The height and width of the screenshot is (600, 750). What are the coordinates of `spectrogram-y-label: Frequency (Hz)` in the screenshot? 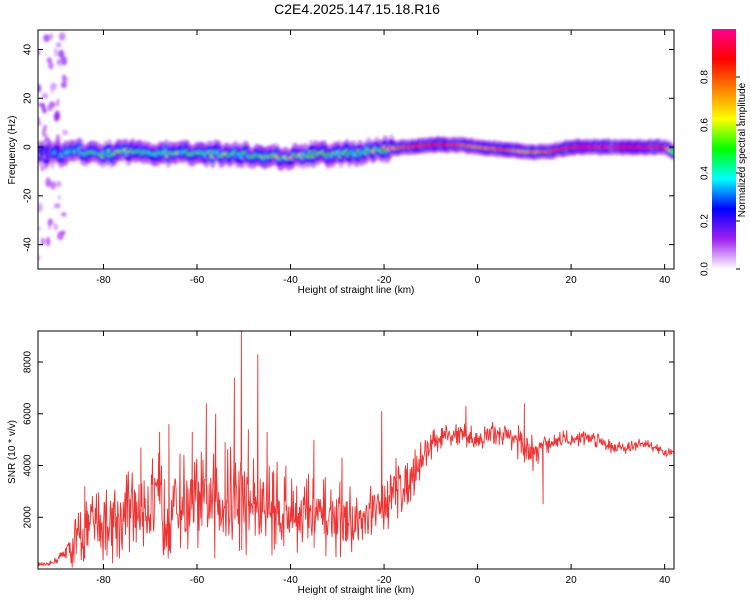 It's located at (12, 150).